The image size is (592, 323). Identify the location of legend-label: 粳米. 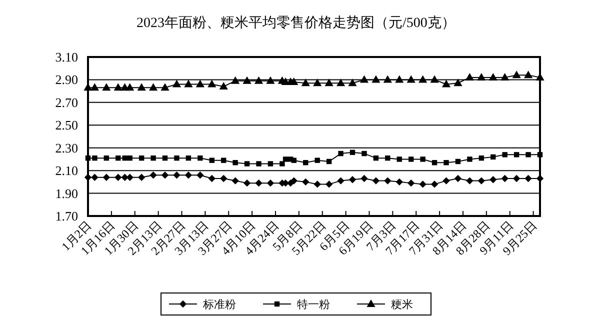
(402, 304).